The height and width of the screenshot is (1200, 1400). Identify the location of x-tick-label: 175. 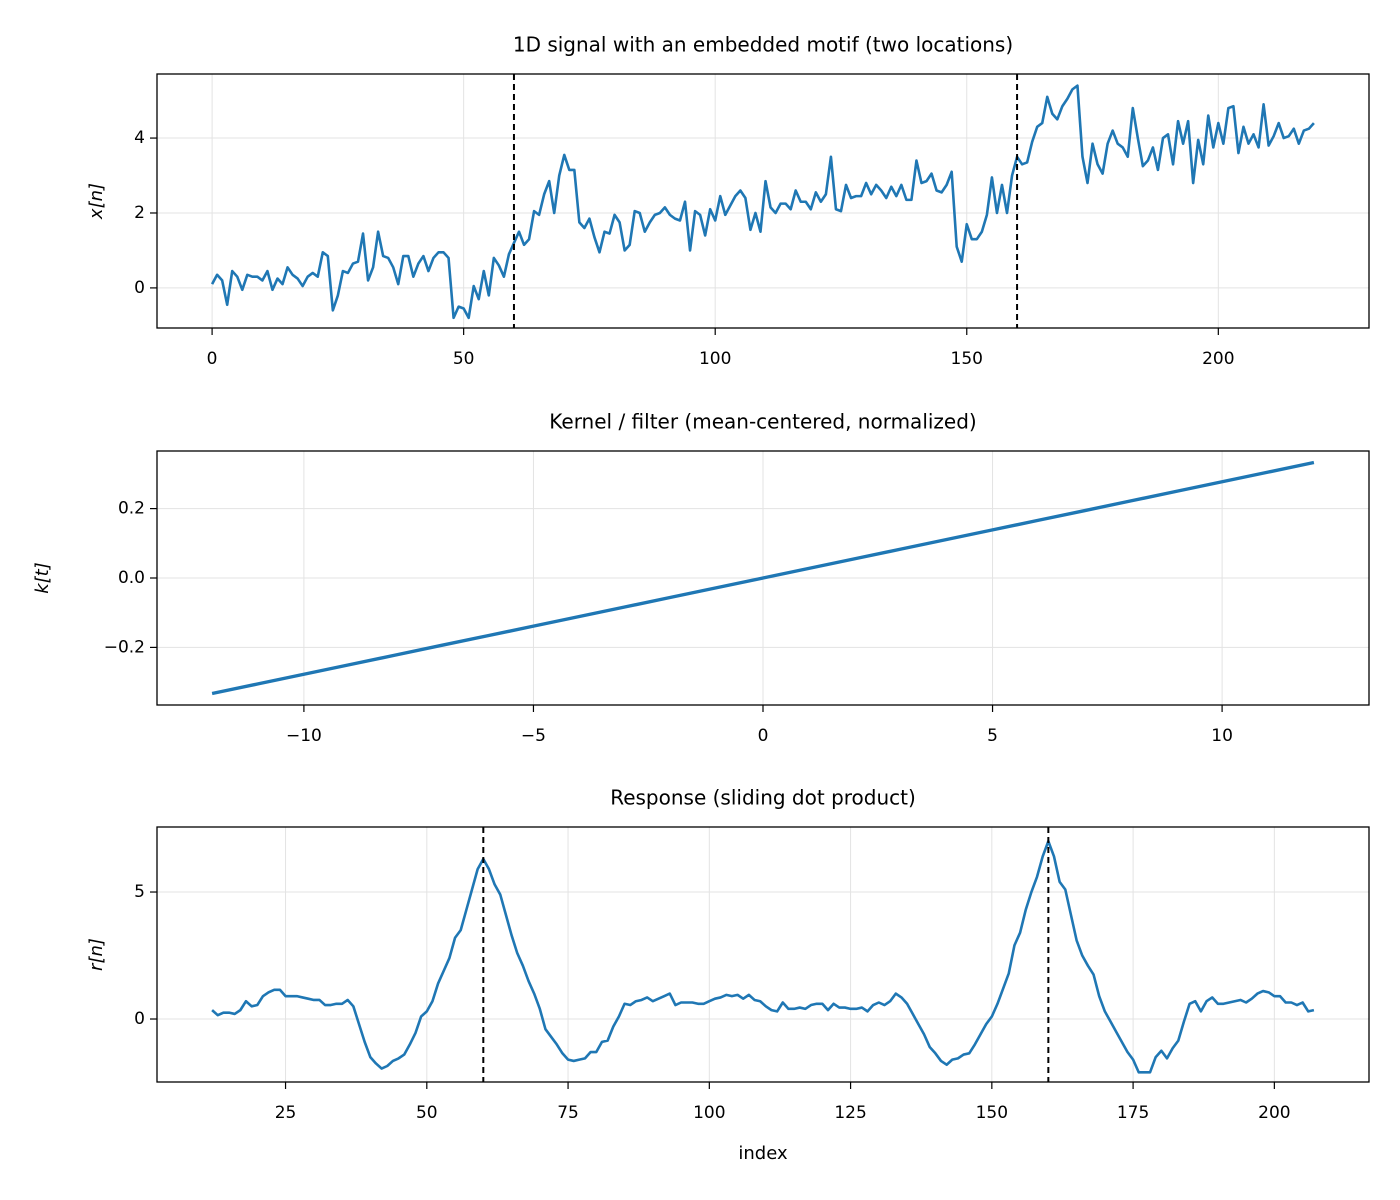
(1133, 1113).